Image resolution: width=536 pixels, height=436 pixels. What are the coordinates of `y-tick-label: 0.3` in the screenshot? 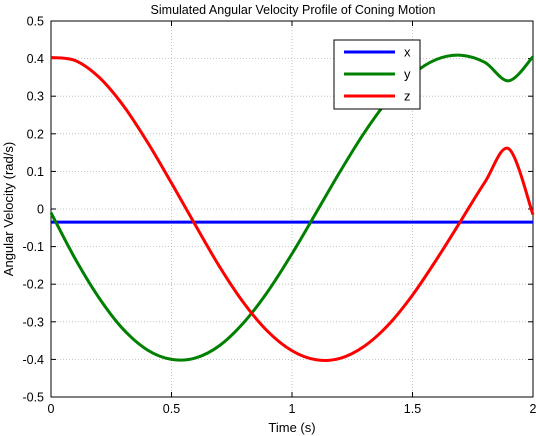 It's located at (35, 97).